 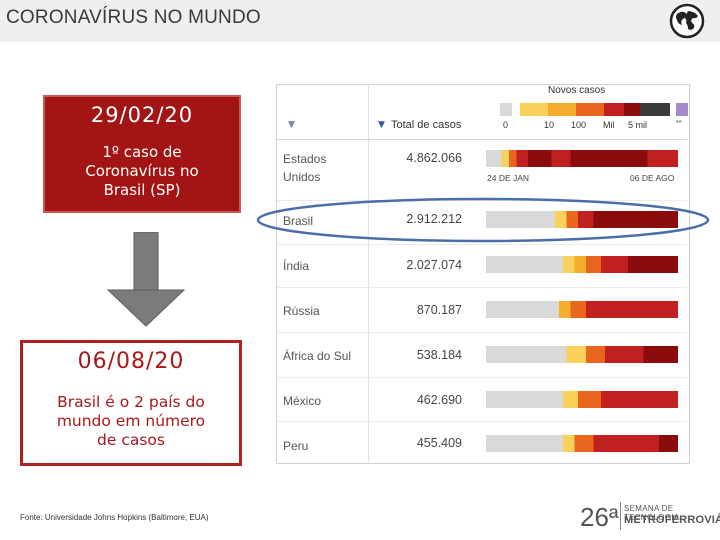 What do you see at coordinates (652, 513) in the screenshot?
I see `logo-line1: SEMANA DE TECNOLOGIA` at bounding box center [652, 513].